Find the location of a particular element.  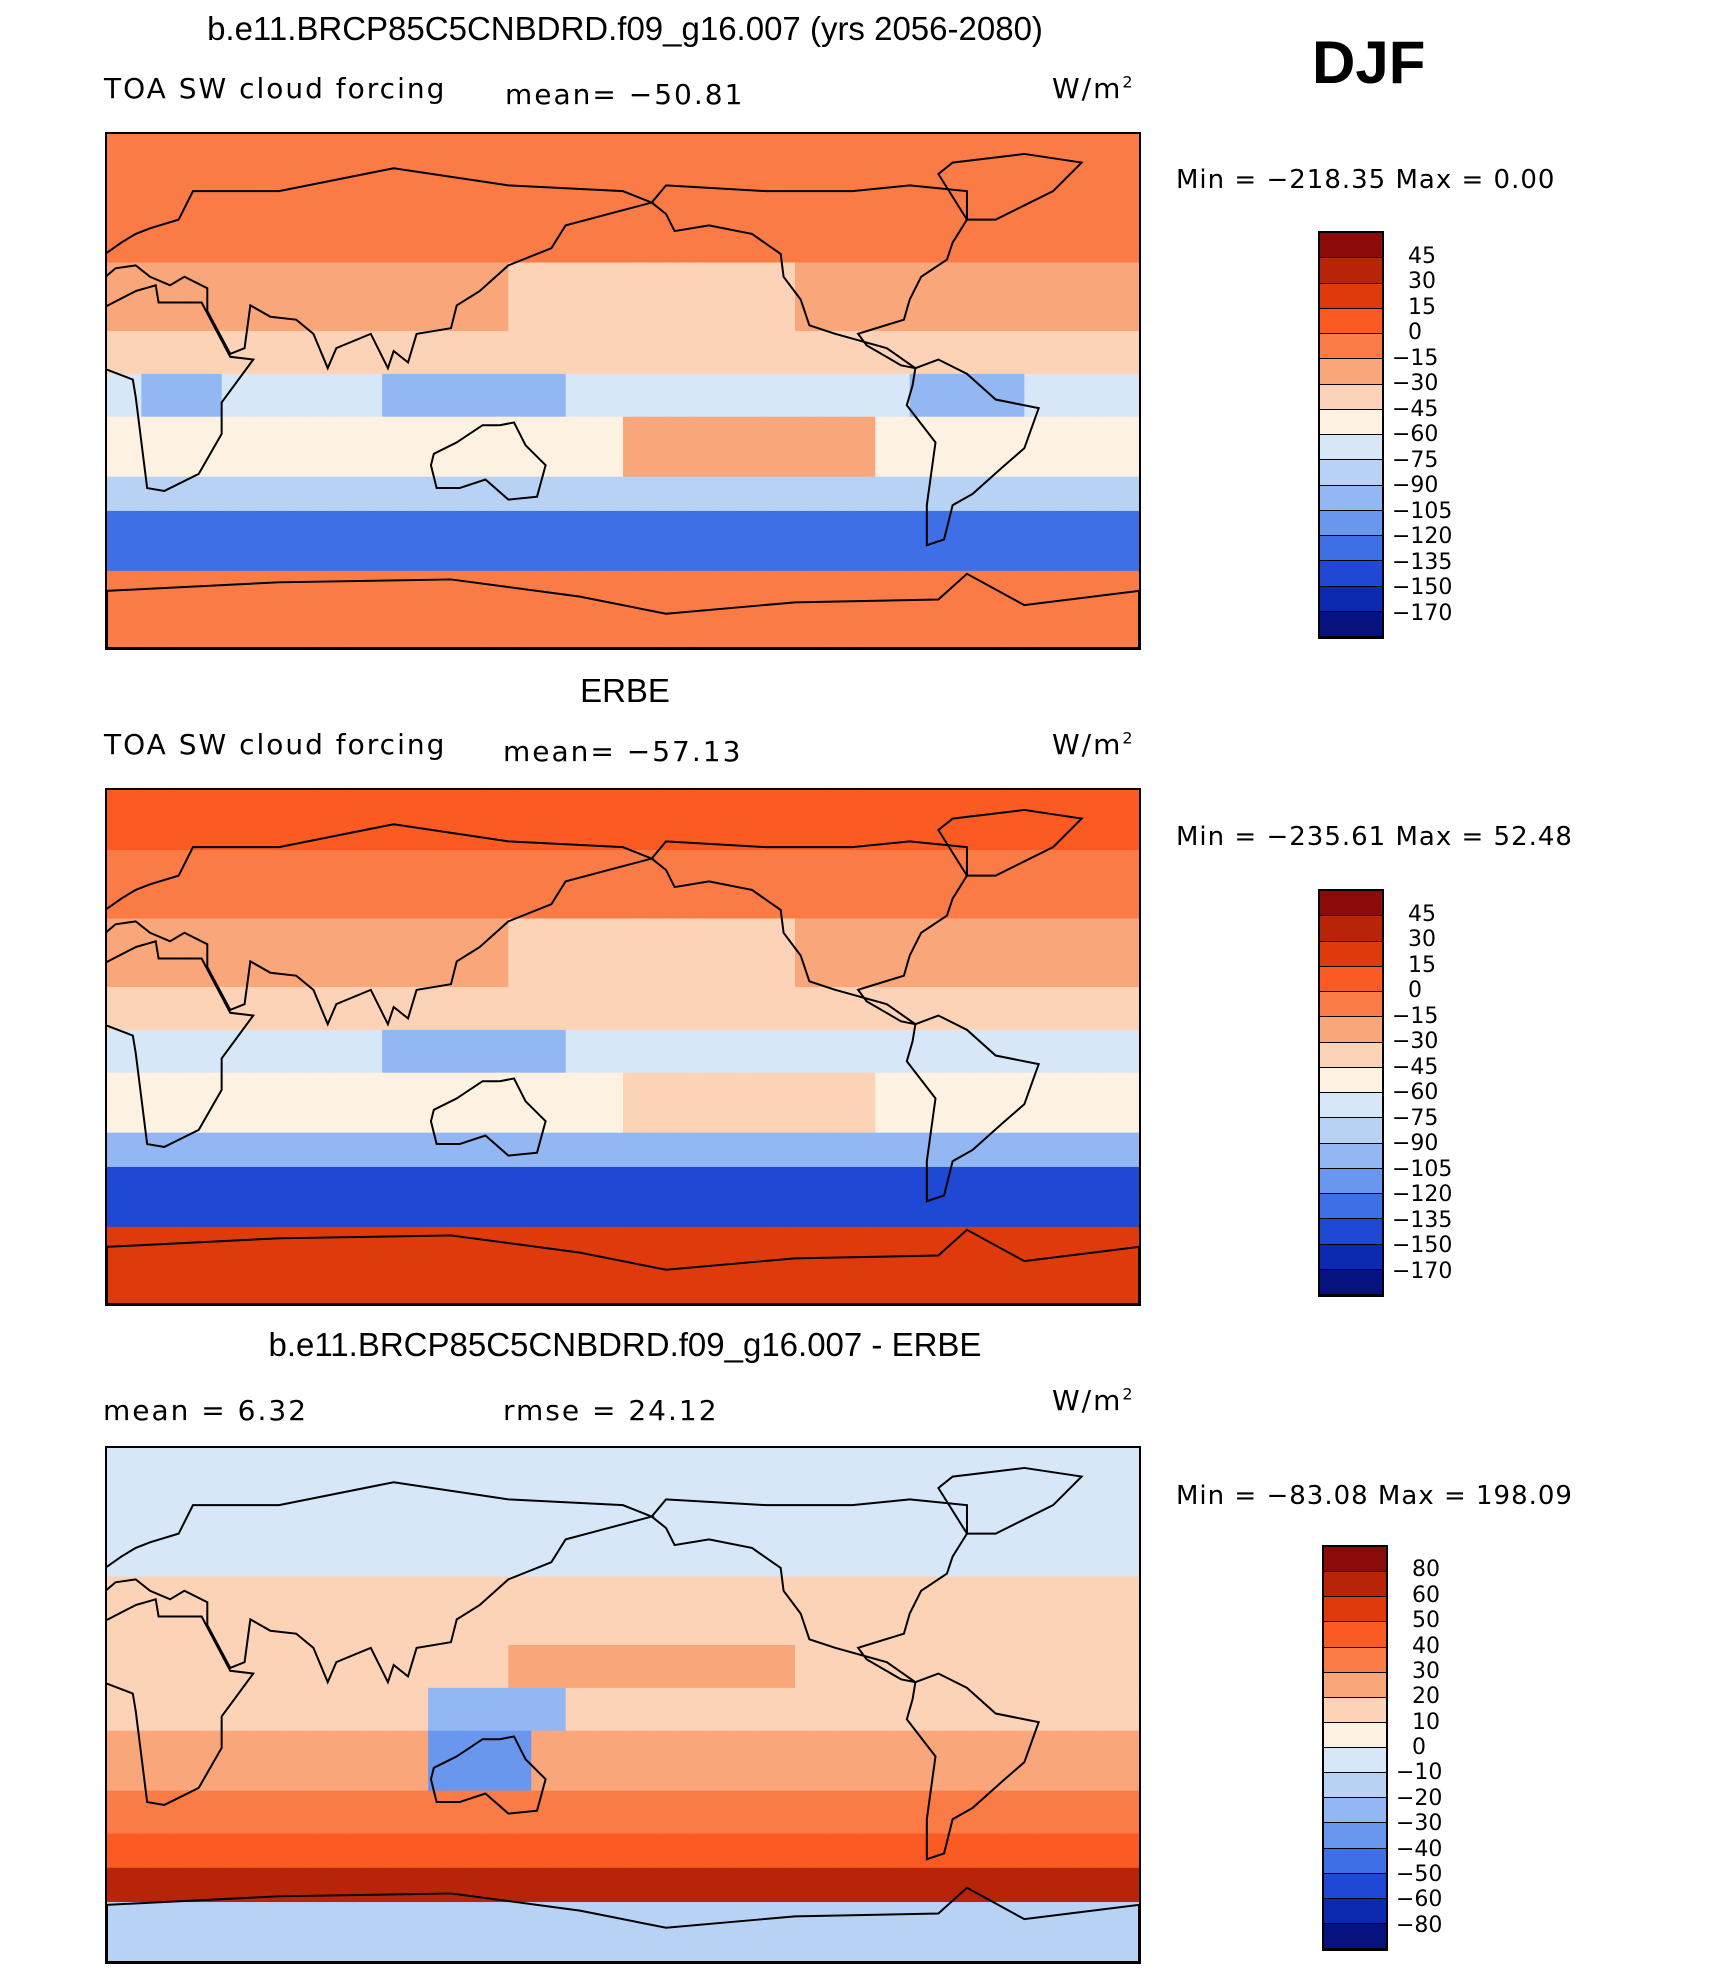

colorbar-tick-label: 40 is located at coordinates (1426, 1646).